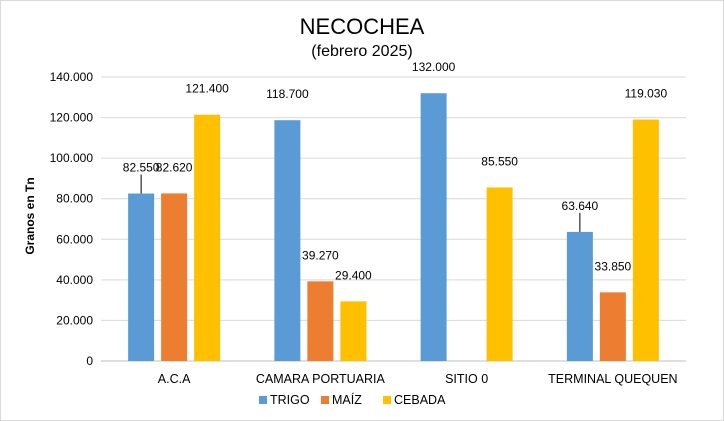  Describe the element at coordinates (361, 51) in the screenshot. I see `chart-subtitle: (febrero 2025)` at that location.